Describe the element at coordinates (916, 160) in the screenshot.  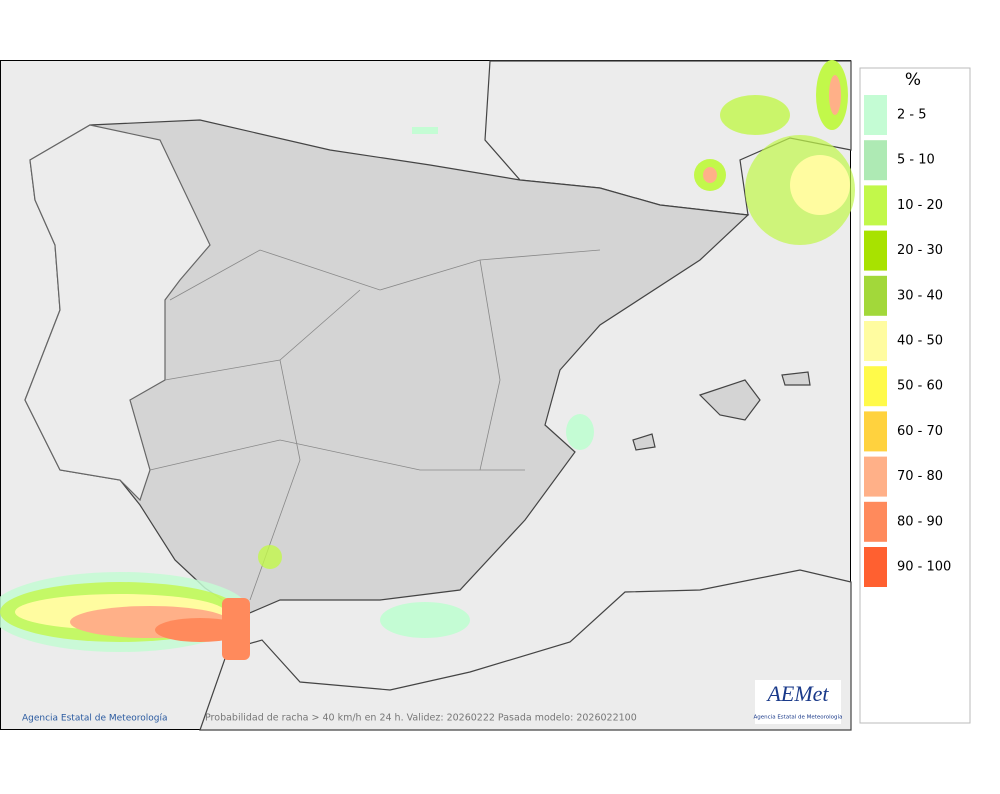
I see `legend-label: 5 - 10` at that location.